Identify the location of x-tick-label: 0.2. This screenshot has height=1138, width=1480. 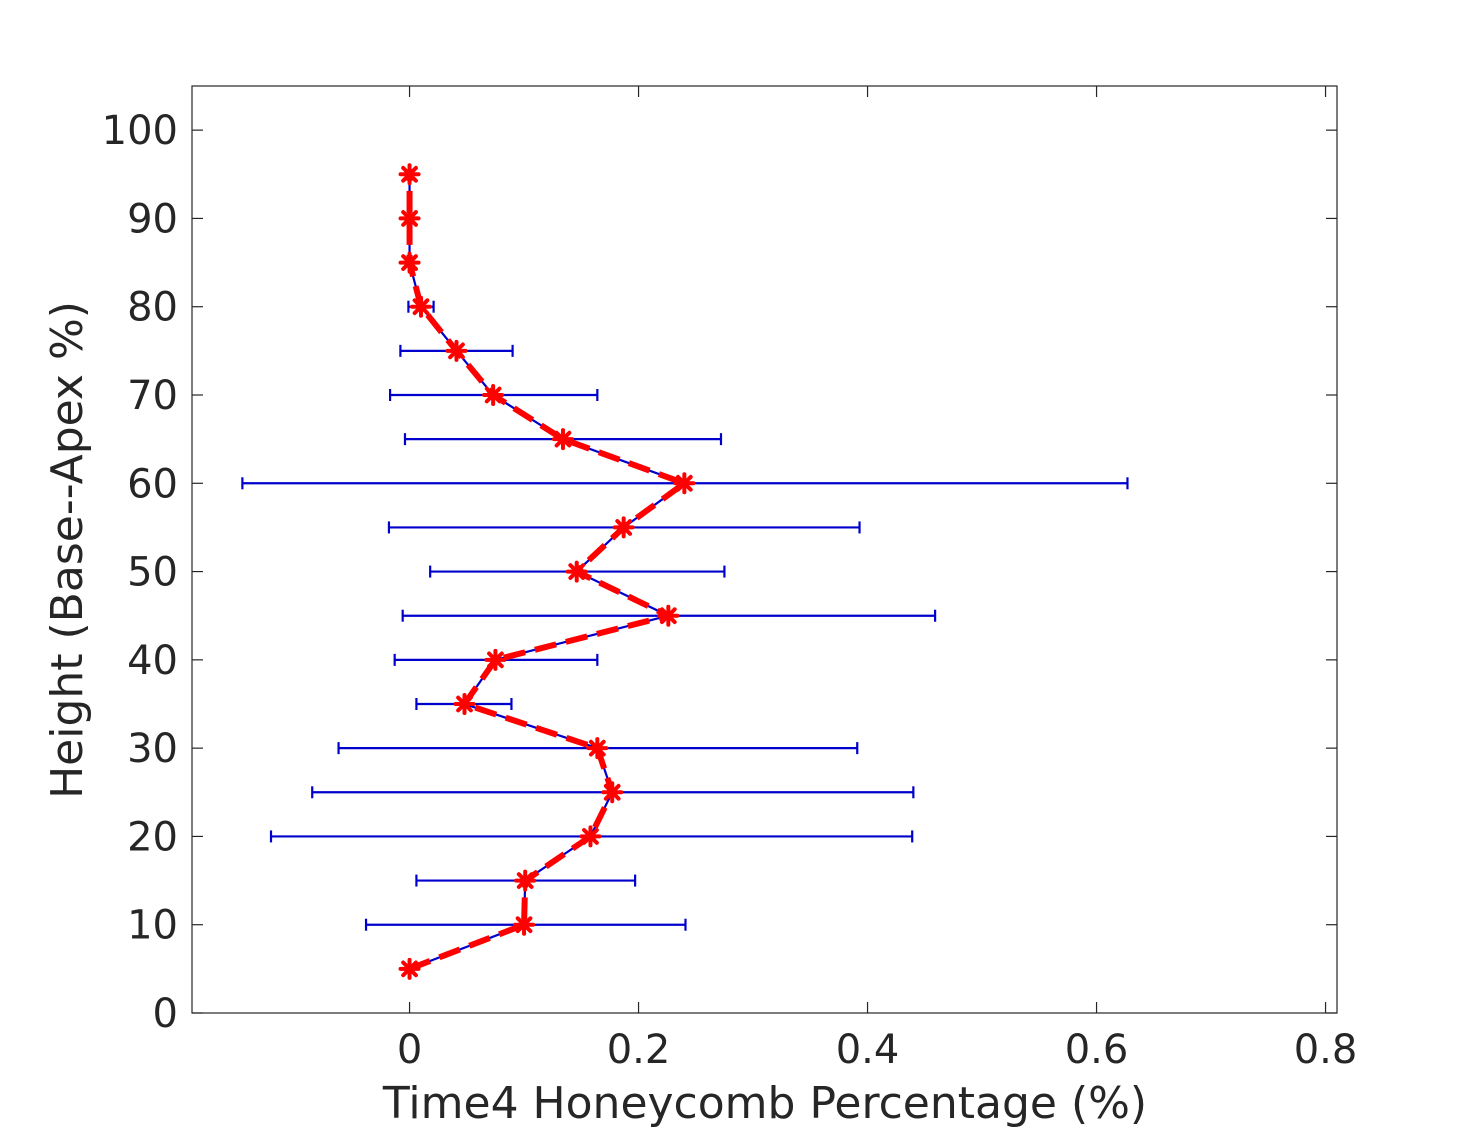
(639, 1050).